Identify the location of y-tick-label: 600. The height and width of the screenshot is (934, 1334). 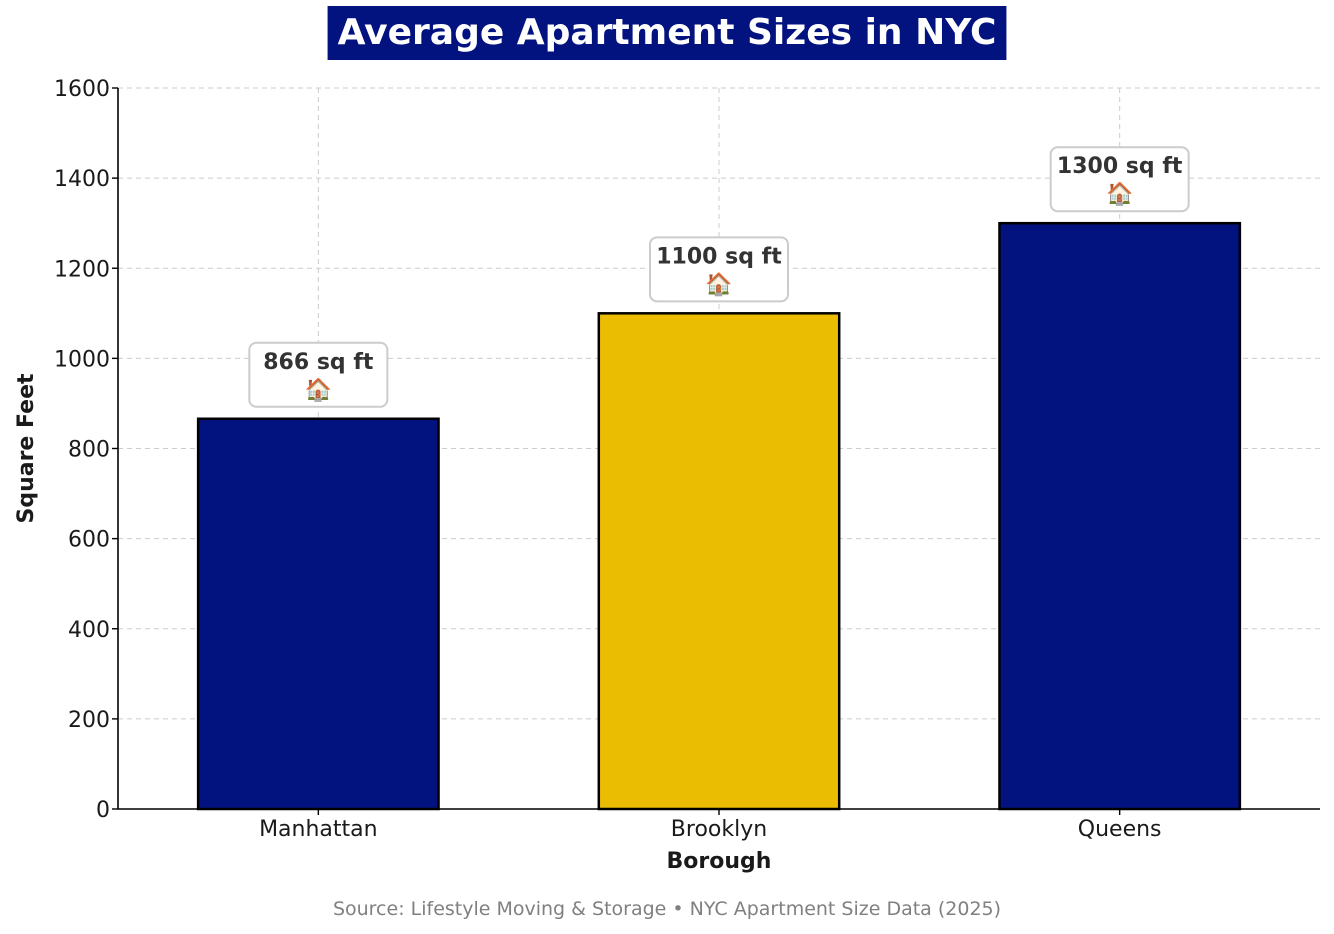
(89, 540).